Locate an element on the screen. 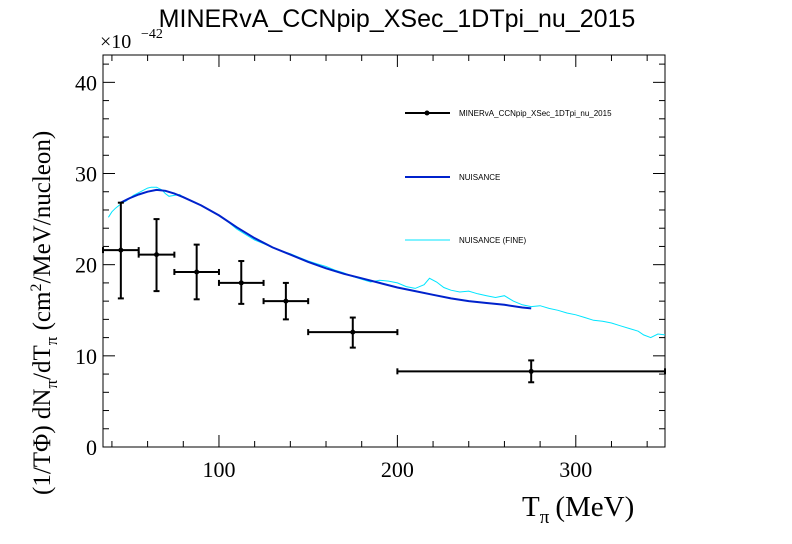 The width and height of the screenshot is (792, 544). y-axis-label-part-4: (cm is located at coordinates (42, 314).